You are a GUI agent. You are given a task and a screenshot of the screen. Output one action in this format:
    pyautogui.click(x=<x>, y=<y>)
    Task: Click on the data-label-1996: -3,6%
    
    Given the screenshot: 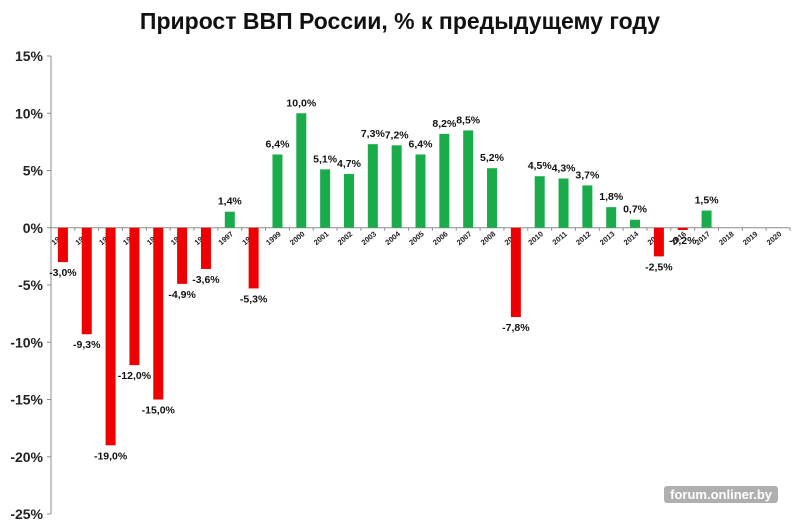 What is the action you would take?
    pyautogui.click(x=206, y=280)
    